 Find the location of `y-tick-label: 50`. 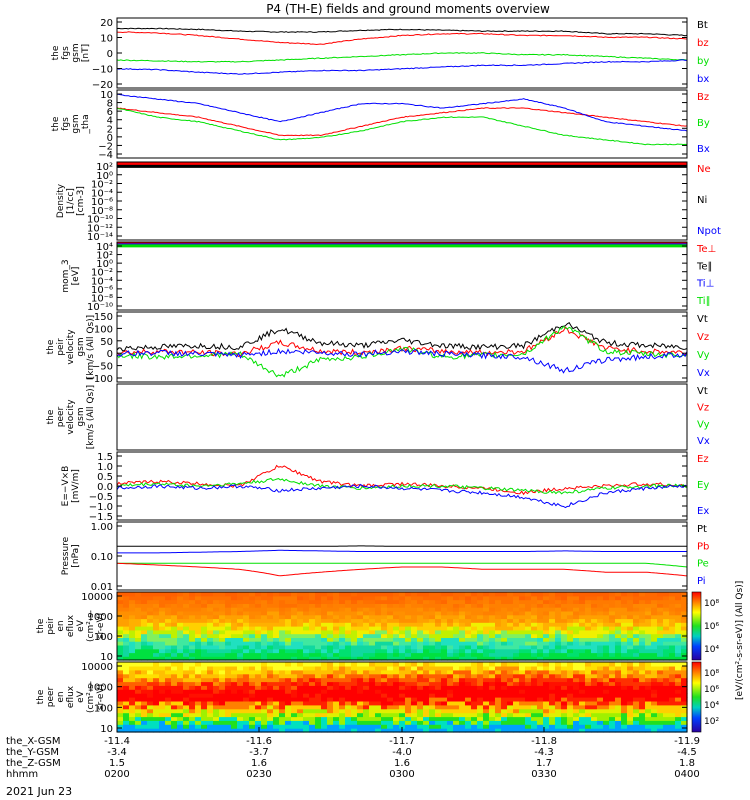

y-tick-label: 50 is located at coordinates (106, 342).